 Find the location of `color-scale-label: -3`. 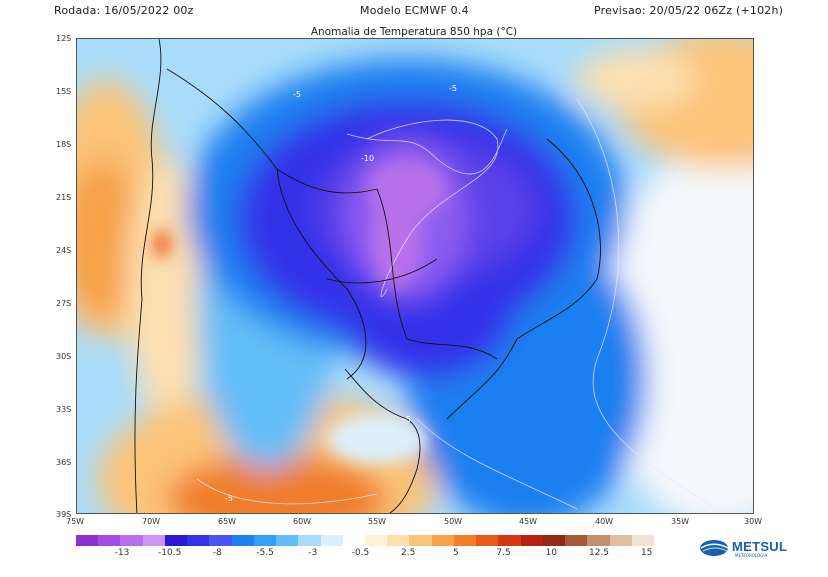

color-scale-label: -3 is located at coordinates (313, 553).